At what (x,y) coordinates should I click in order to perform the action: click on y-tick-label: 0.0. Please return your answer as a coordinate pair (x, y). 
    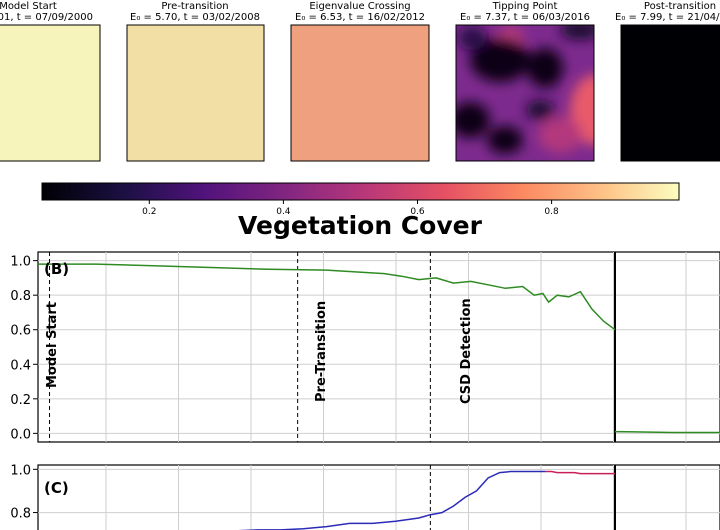
    Looking at the image, I should click on (20, 434).